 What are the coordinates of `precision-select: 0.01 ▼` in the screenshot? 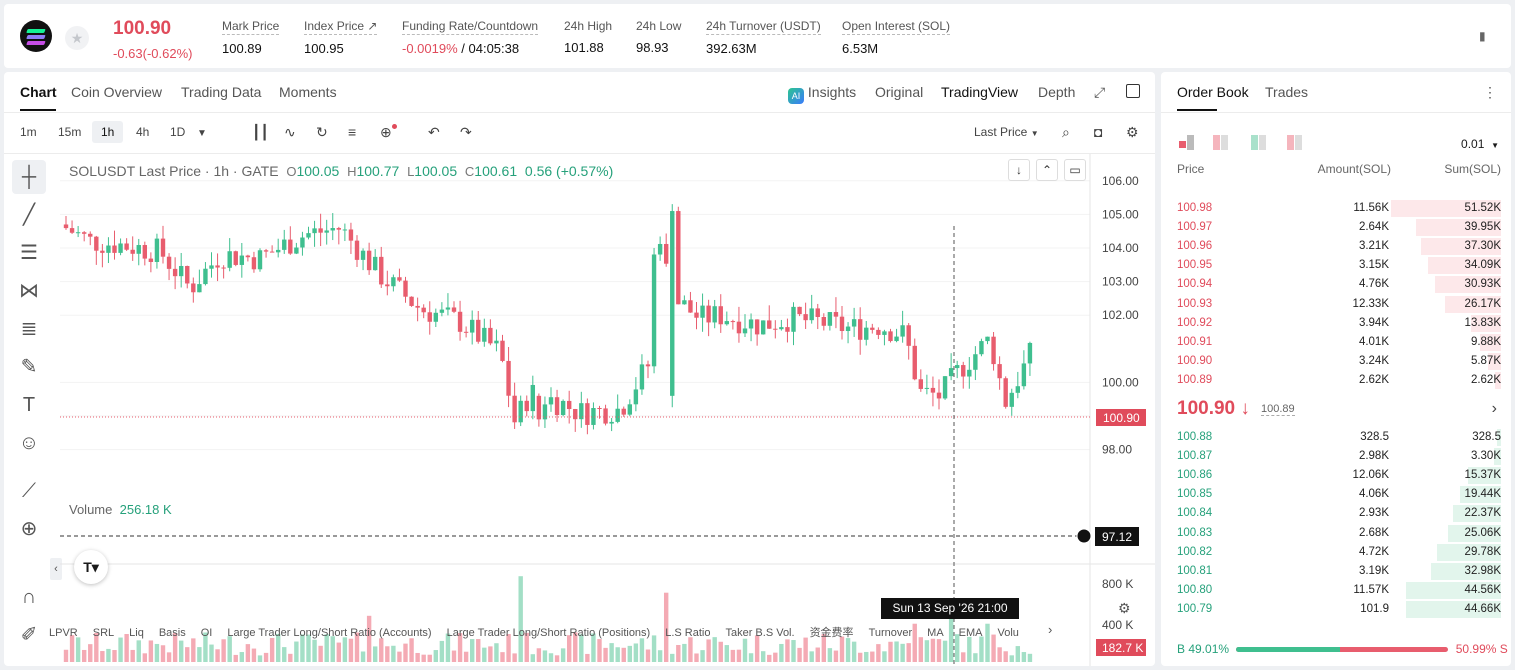 It's located at (1480, 144).